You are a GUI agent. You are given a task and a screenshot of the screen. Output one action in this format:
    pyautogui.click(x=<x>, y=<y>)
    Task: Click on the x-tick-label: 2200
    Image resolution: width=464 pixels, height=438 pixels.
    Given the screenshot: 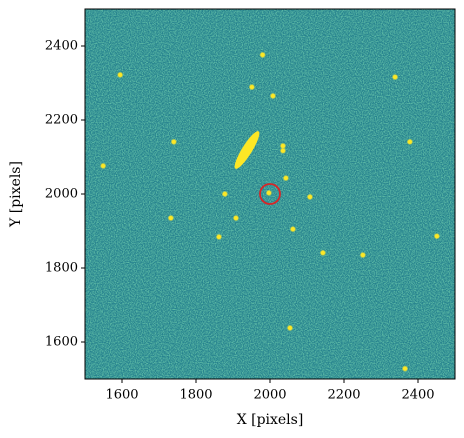 What is the action you would take?
    pyautogui.click(x=343, y=395)
    